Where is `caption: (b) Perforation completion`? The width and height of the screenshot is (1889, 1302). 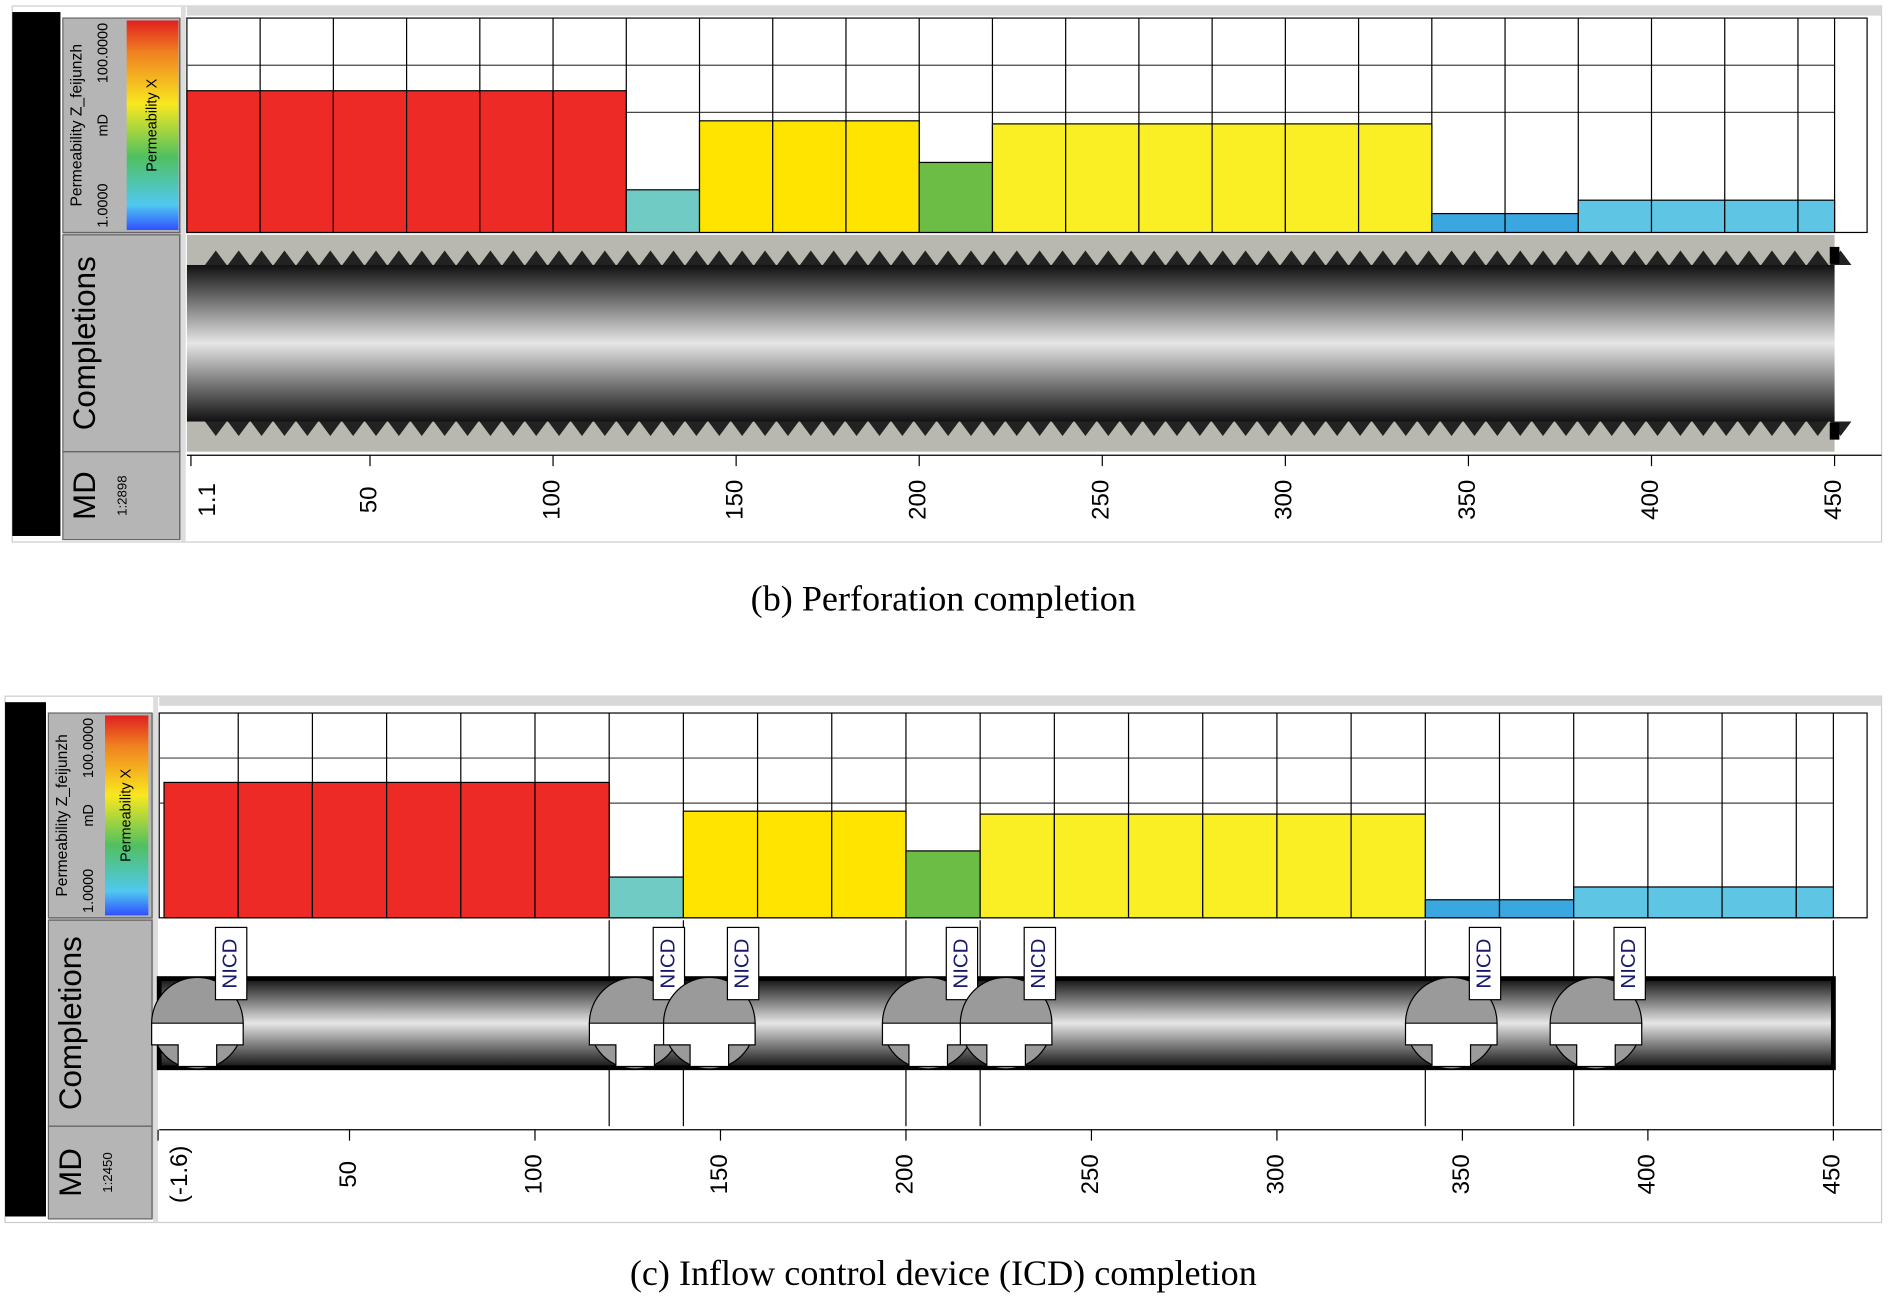 caption: (b) Perforation completion is located at coordinates (943, 599).